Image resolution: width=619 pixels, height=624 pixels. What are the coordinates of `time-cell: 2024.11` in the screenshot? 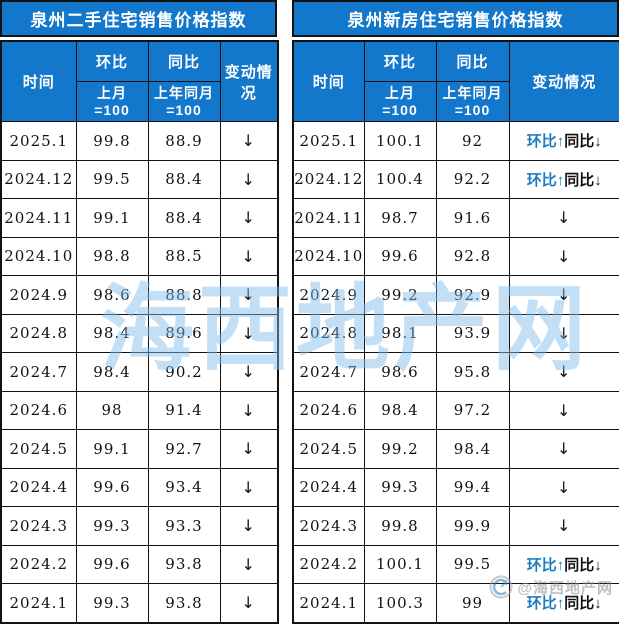 It's located at (328, 218).